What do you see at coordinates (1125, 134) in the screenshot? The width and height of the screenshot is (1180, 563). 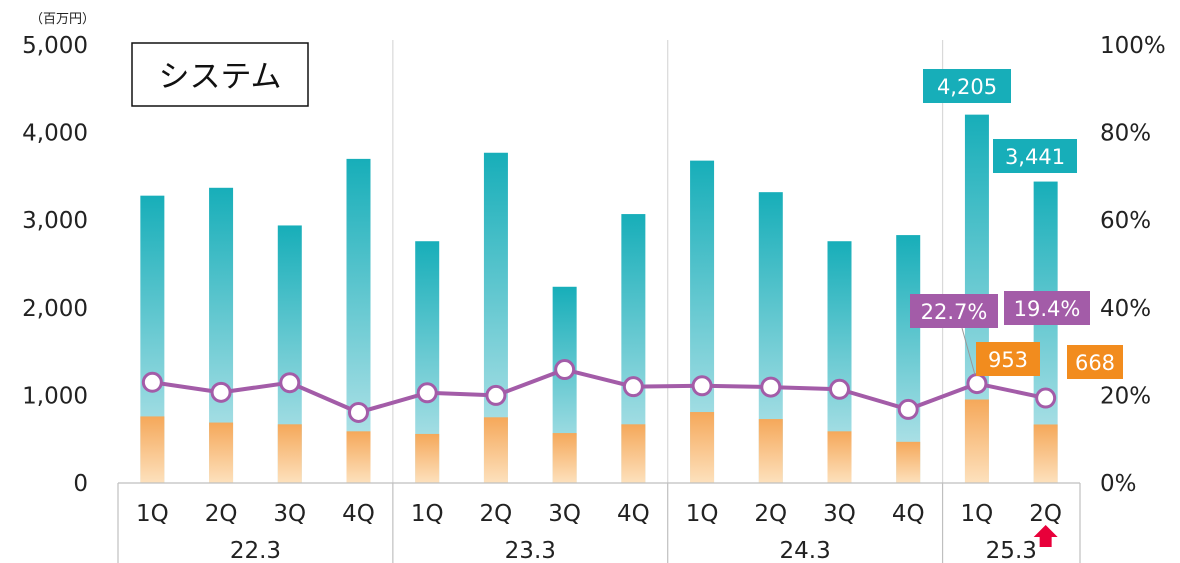 I see `y2-tick-label: 80%` at bounding box center [1125, 134].